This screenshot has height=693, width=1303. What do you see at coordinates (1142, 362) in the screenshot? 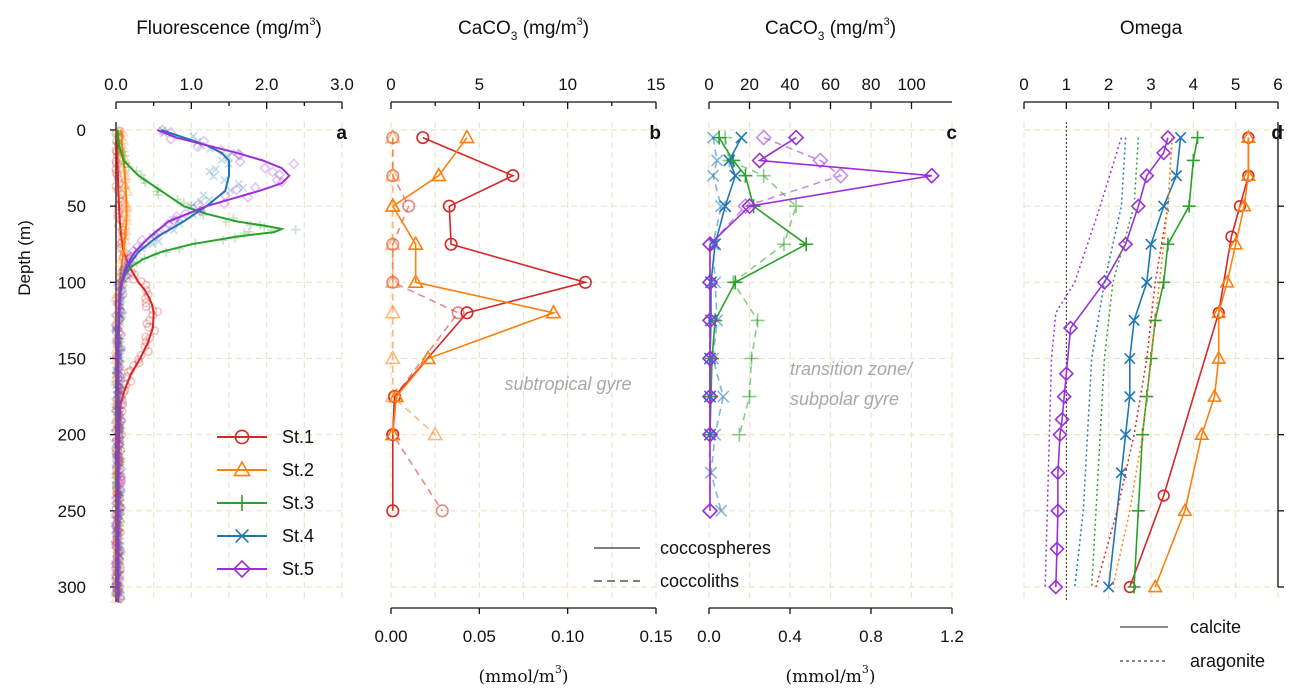
I see `omega-line-St.2-aragonite` at bounding box center [1142, 362].